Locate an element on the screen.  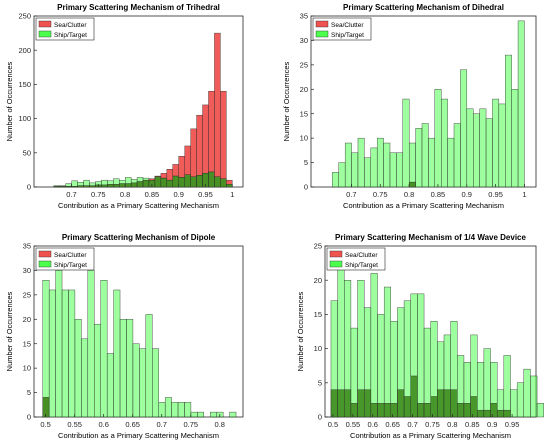
y-tick-label: 250 is located at coordinates (24, 16).